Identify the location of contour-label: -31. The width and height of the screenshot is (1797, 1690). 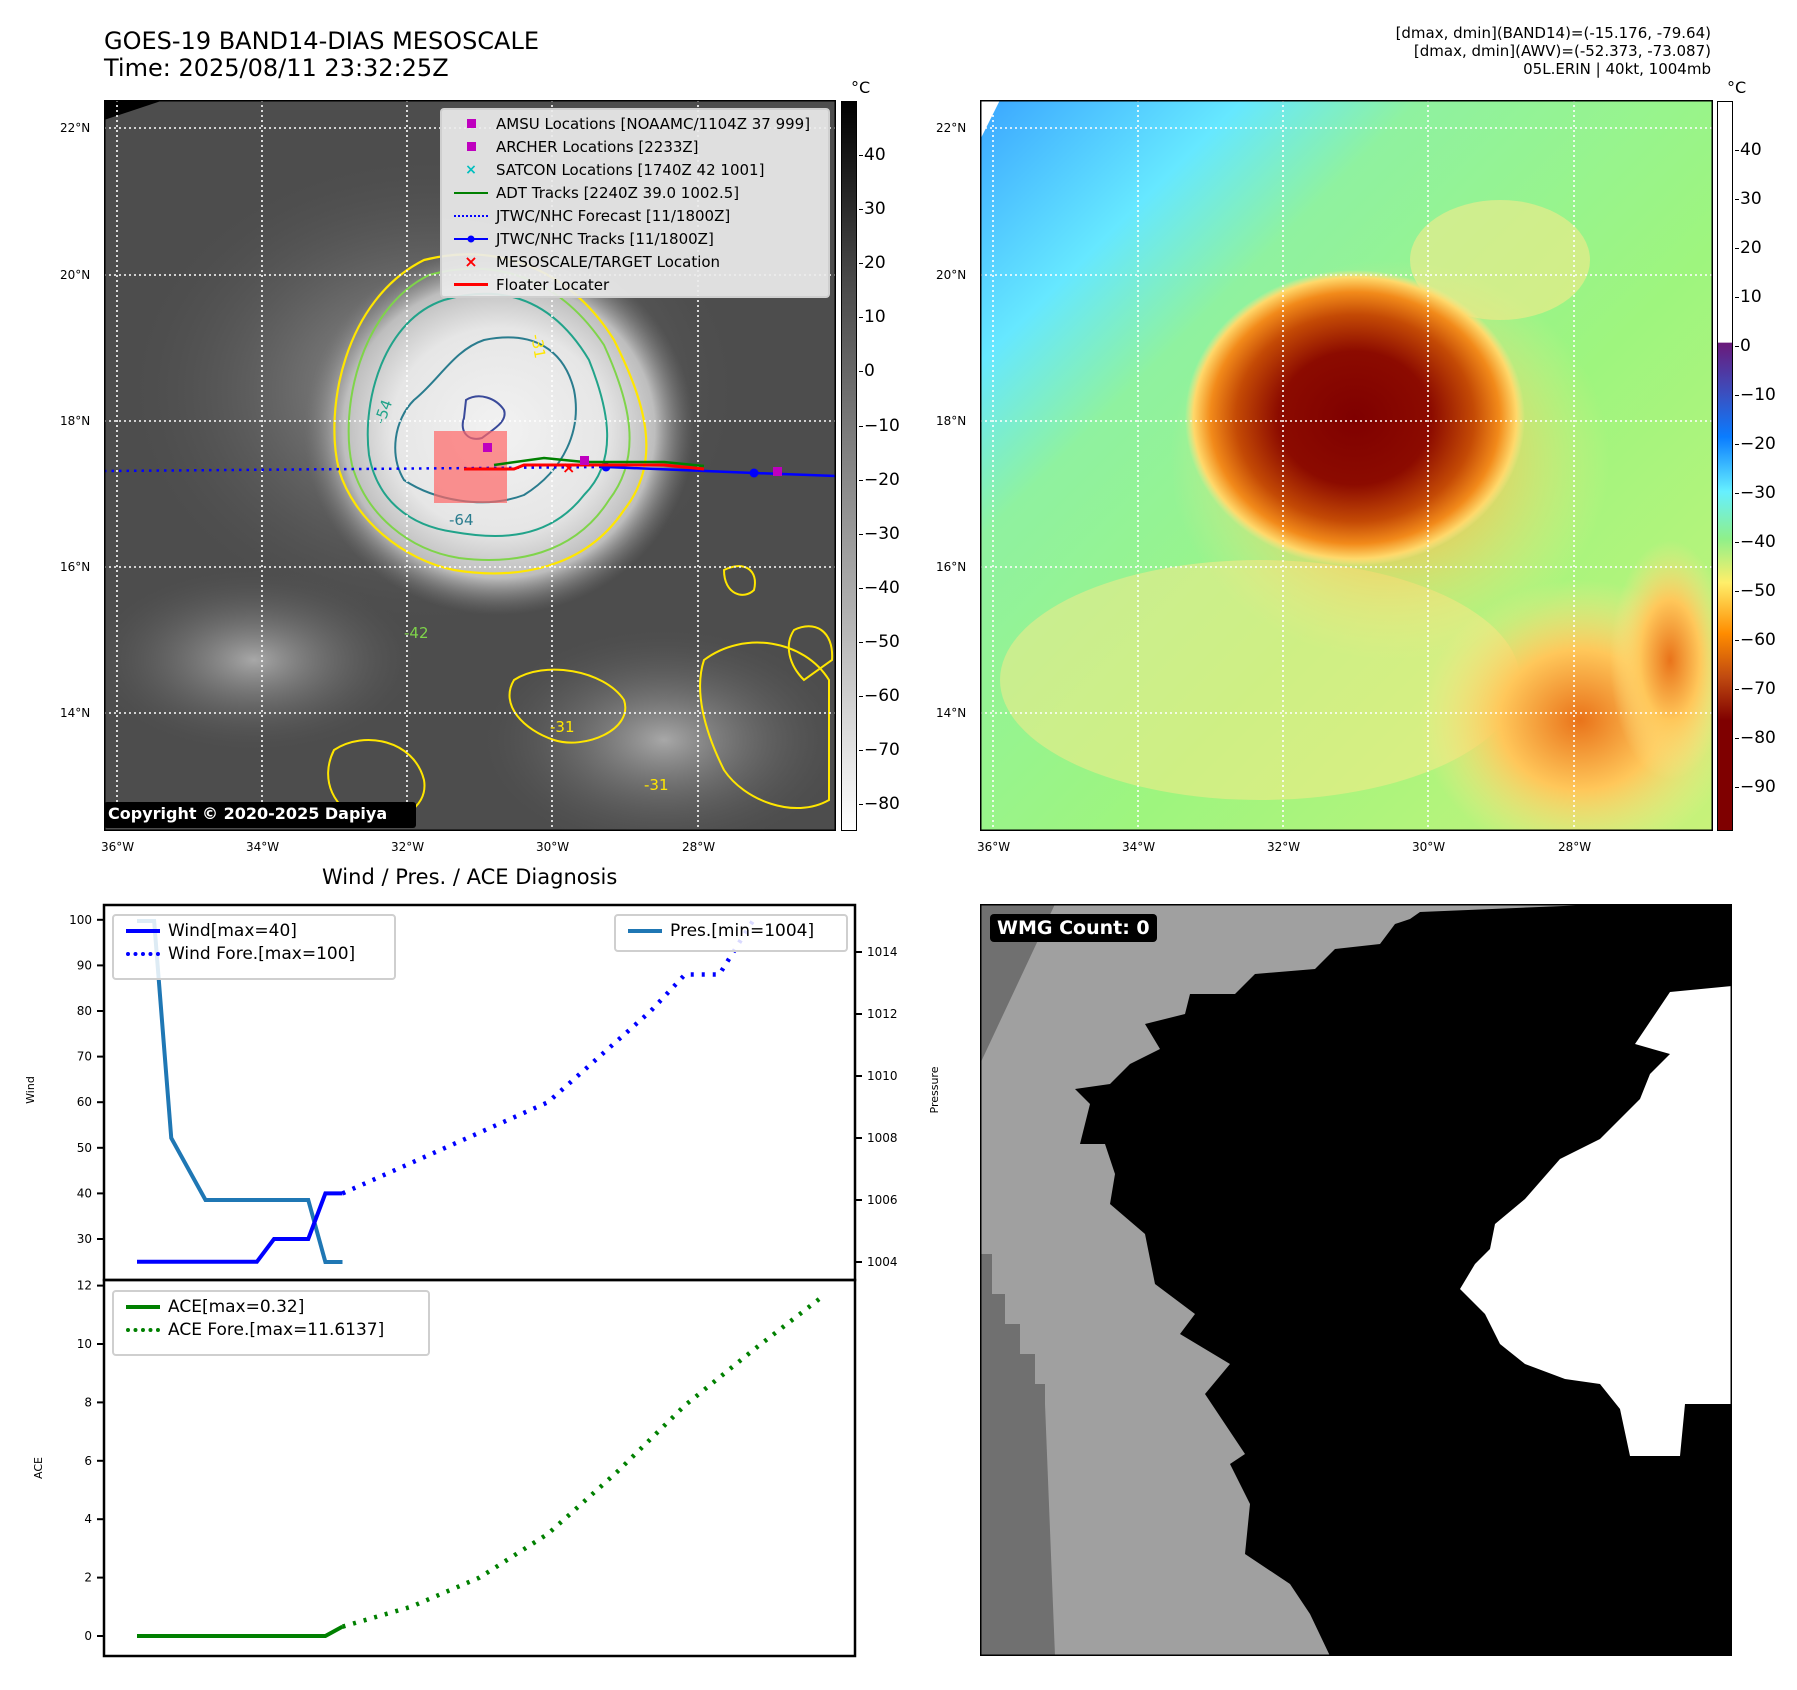
(538, 346).